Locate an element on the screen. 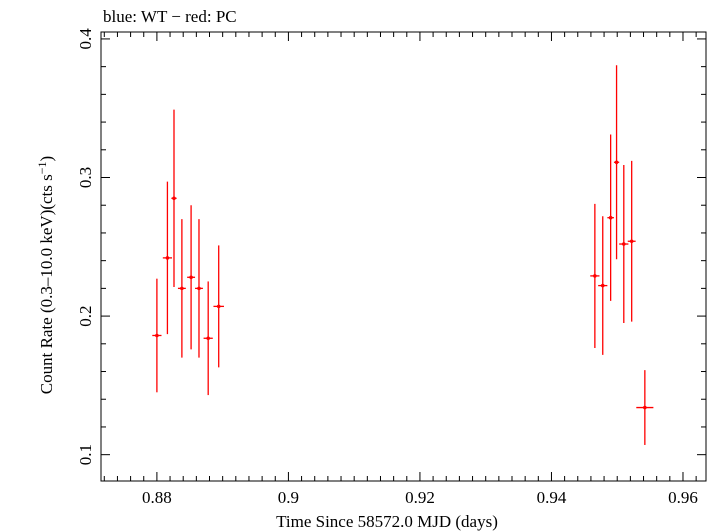 The width and height of the screenshot is (719, 532). y-tick-label: 0.1 is located at coordinates (85, 454).